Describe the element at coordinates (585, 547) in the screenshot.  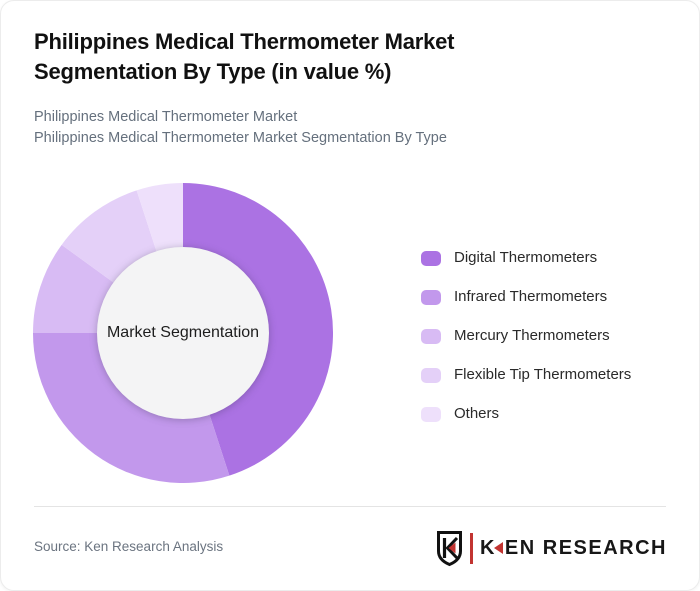
I see `brand-rest: EN RESEARCH` at that location.